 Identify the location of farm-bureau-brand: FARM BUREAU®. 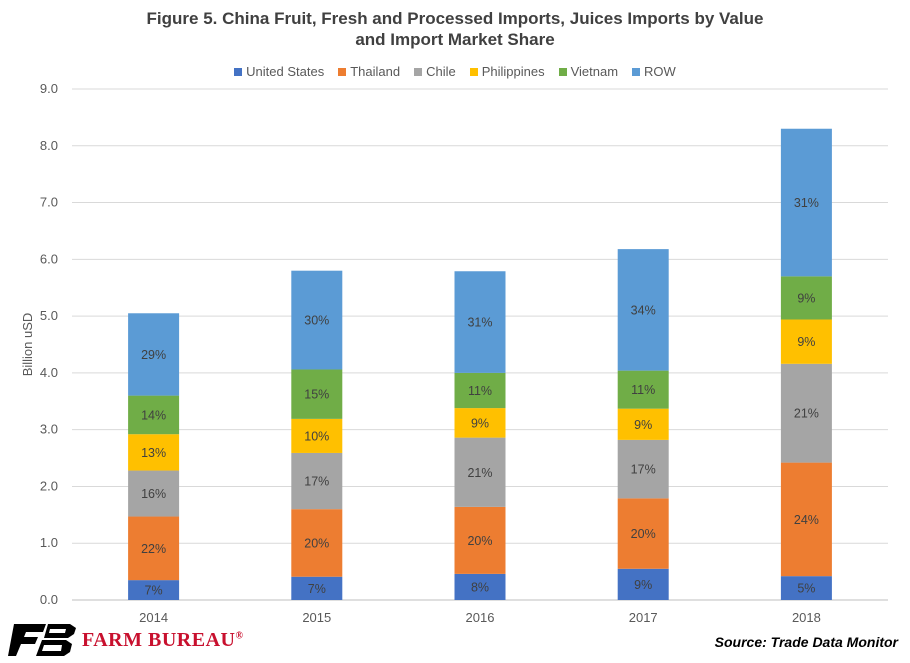
(125, 640).